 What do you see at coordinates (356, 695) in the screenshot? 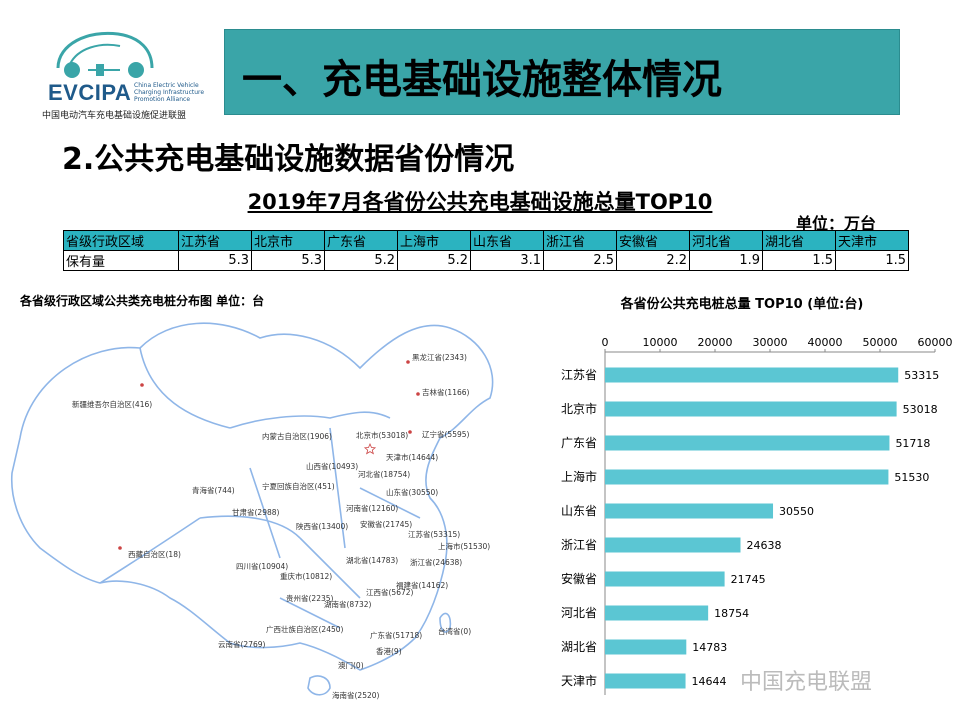
I see `map-label: 海南省(2520)` at bounding box center [356, 695].